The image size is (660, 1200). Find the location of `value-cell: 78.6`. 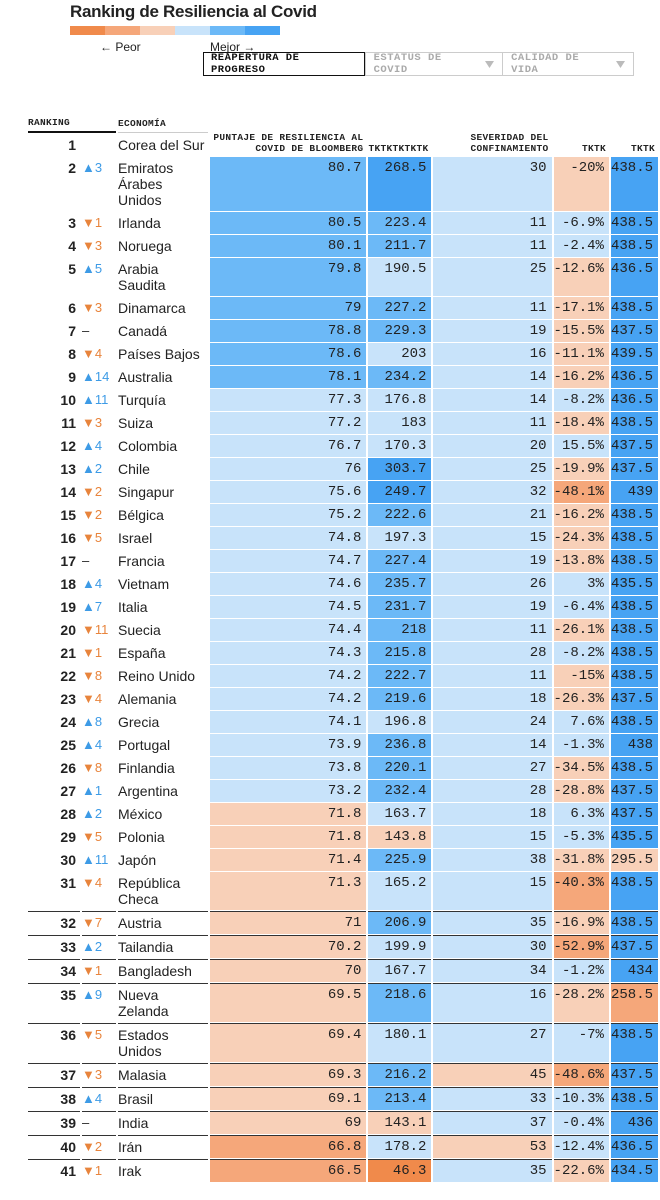

value-cell: 78.6 is located at coordinates (288, 354).